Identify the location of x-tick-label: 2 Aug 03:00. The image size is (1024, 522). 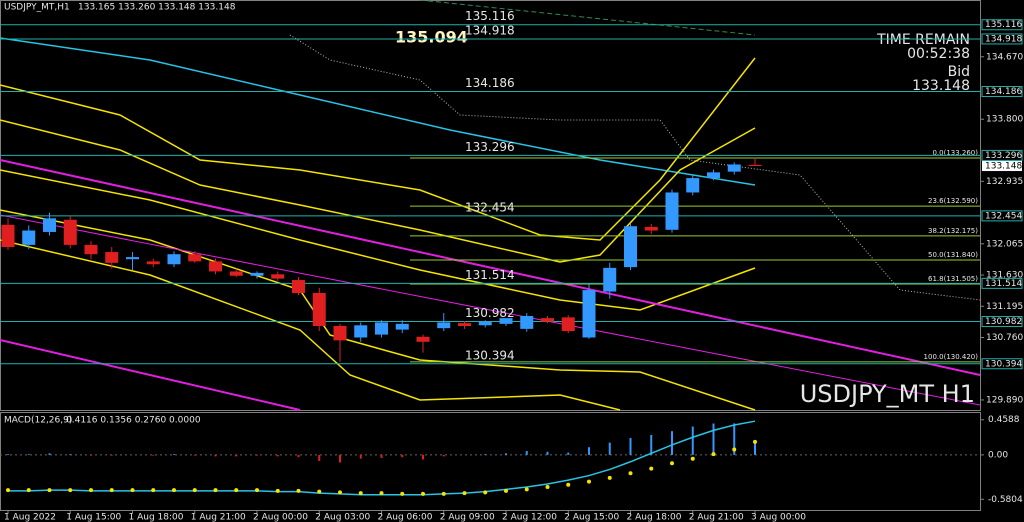
(342, 517).